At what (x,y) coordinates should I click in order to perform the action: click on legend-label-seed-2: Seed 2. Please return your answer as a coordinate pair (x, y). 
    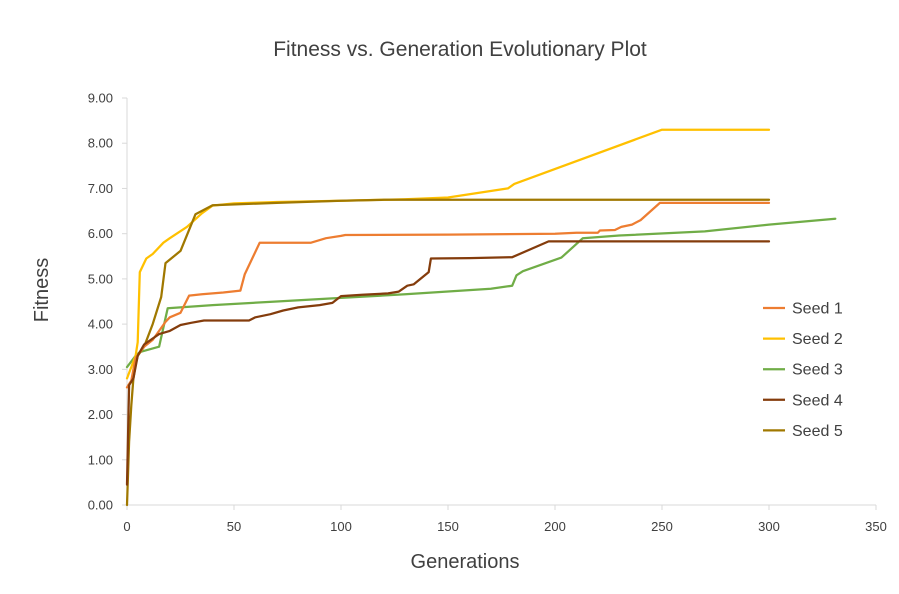
    Looking at the image, I should click on (817, 339).